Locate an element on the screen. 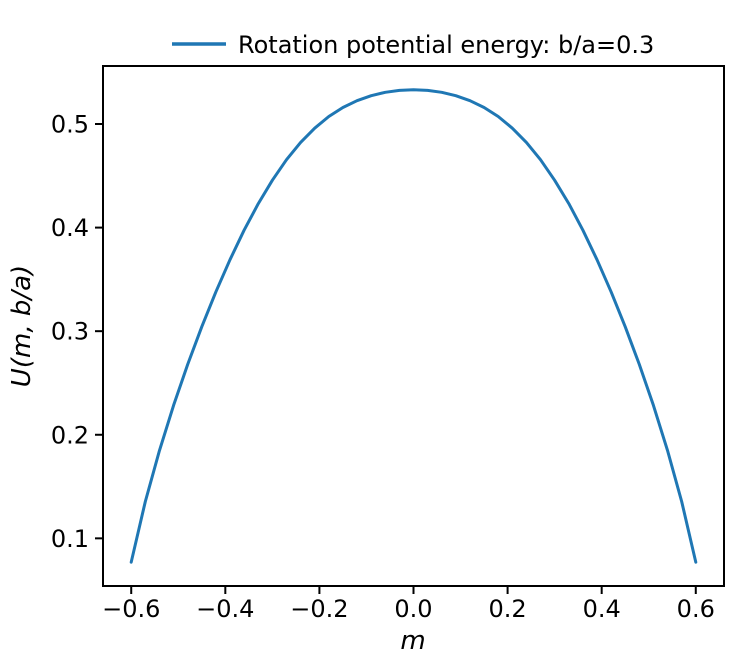  legend-label: Rotation potential energy: b/a=0.3 is located at coordinates (446, 45).